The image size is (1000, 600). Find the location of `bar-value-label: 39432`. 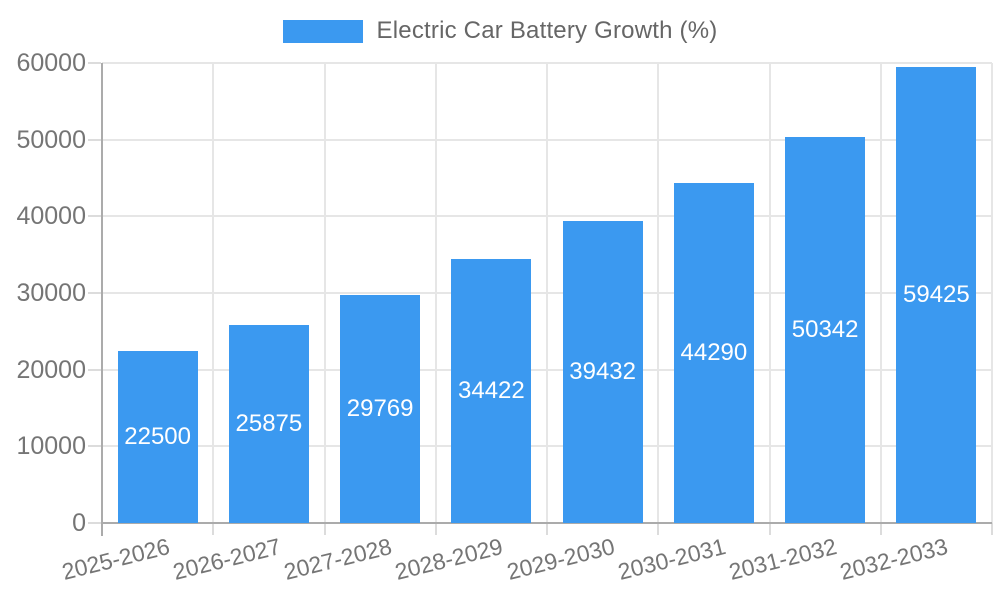

bar-value-label: 39432 is located at coordinates (602, 371).